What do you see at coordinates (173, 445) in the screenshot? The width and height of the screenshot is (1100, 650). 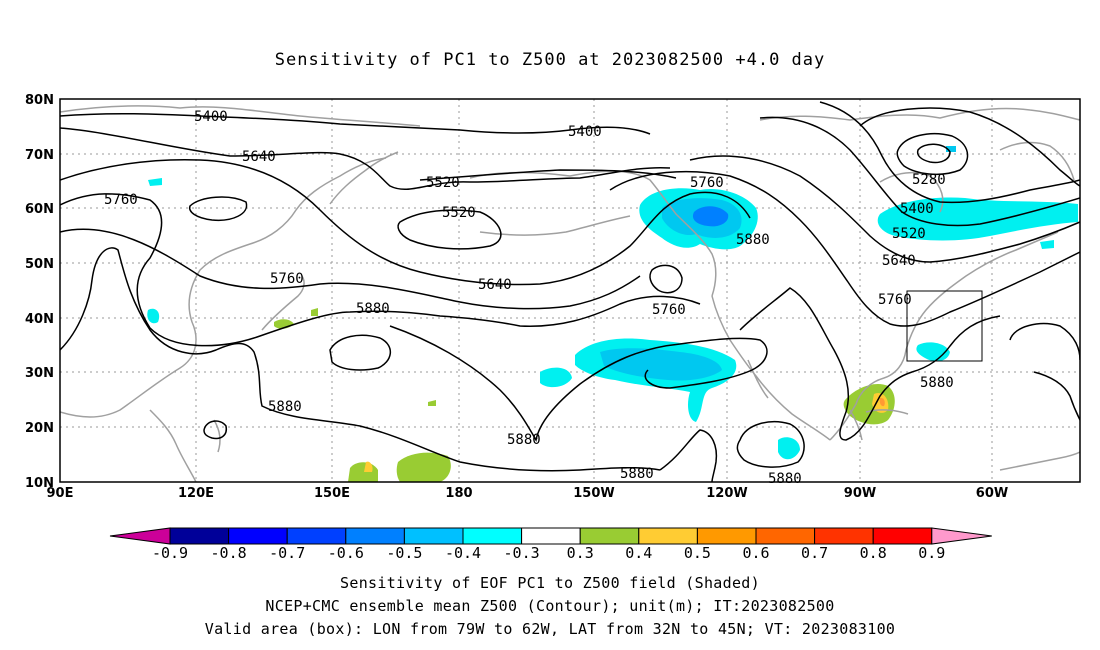 I see `coast-indochina` at bounding box center [173, 445].